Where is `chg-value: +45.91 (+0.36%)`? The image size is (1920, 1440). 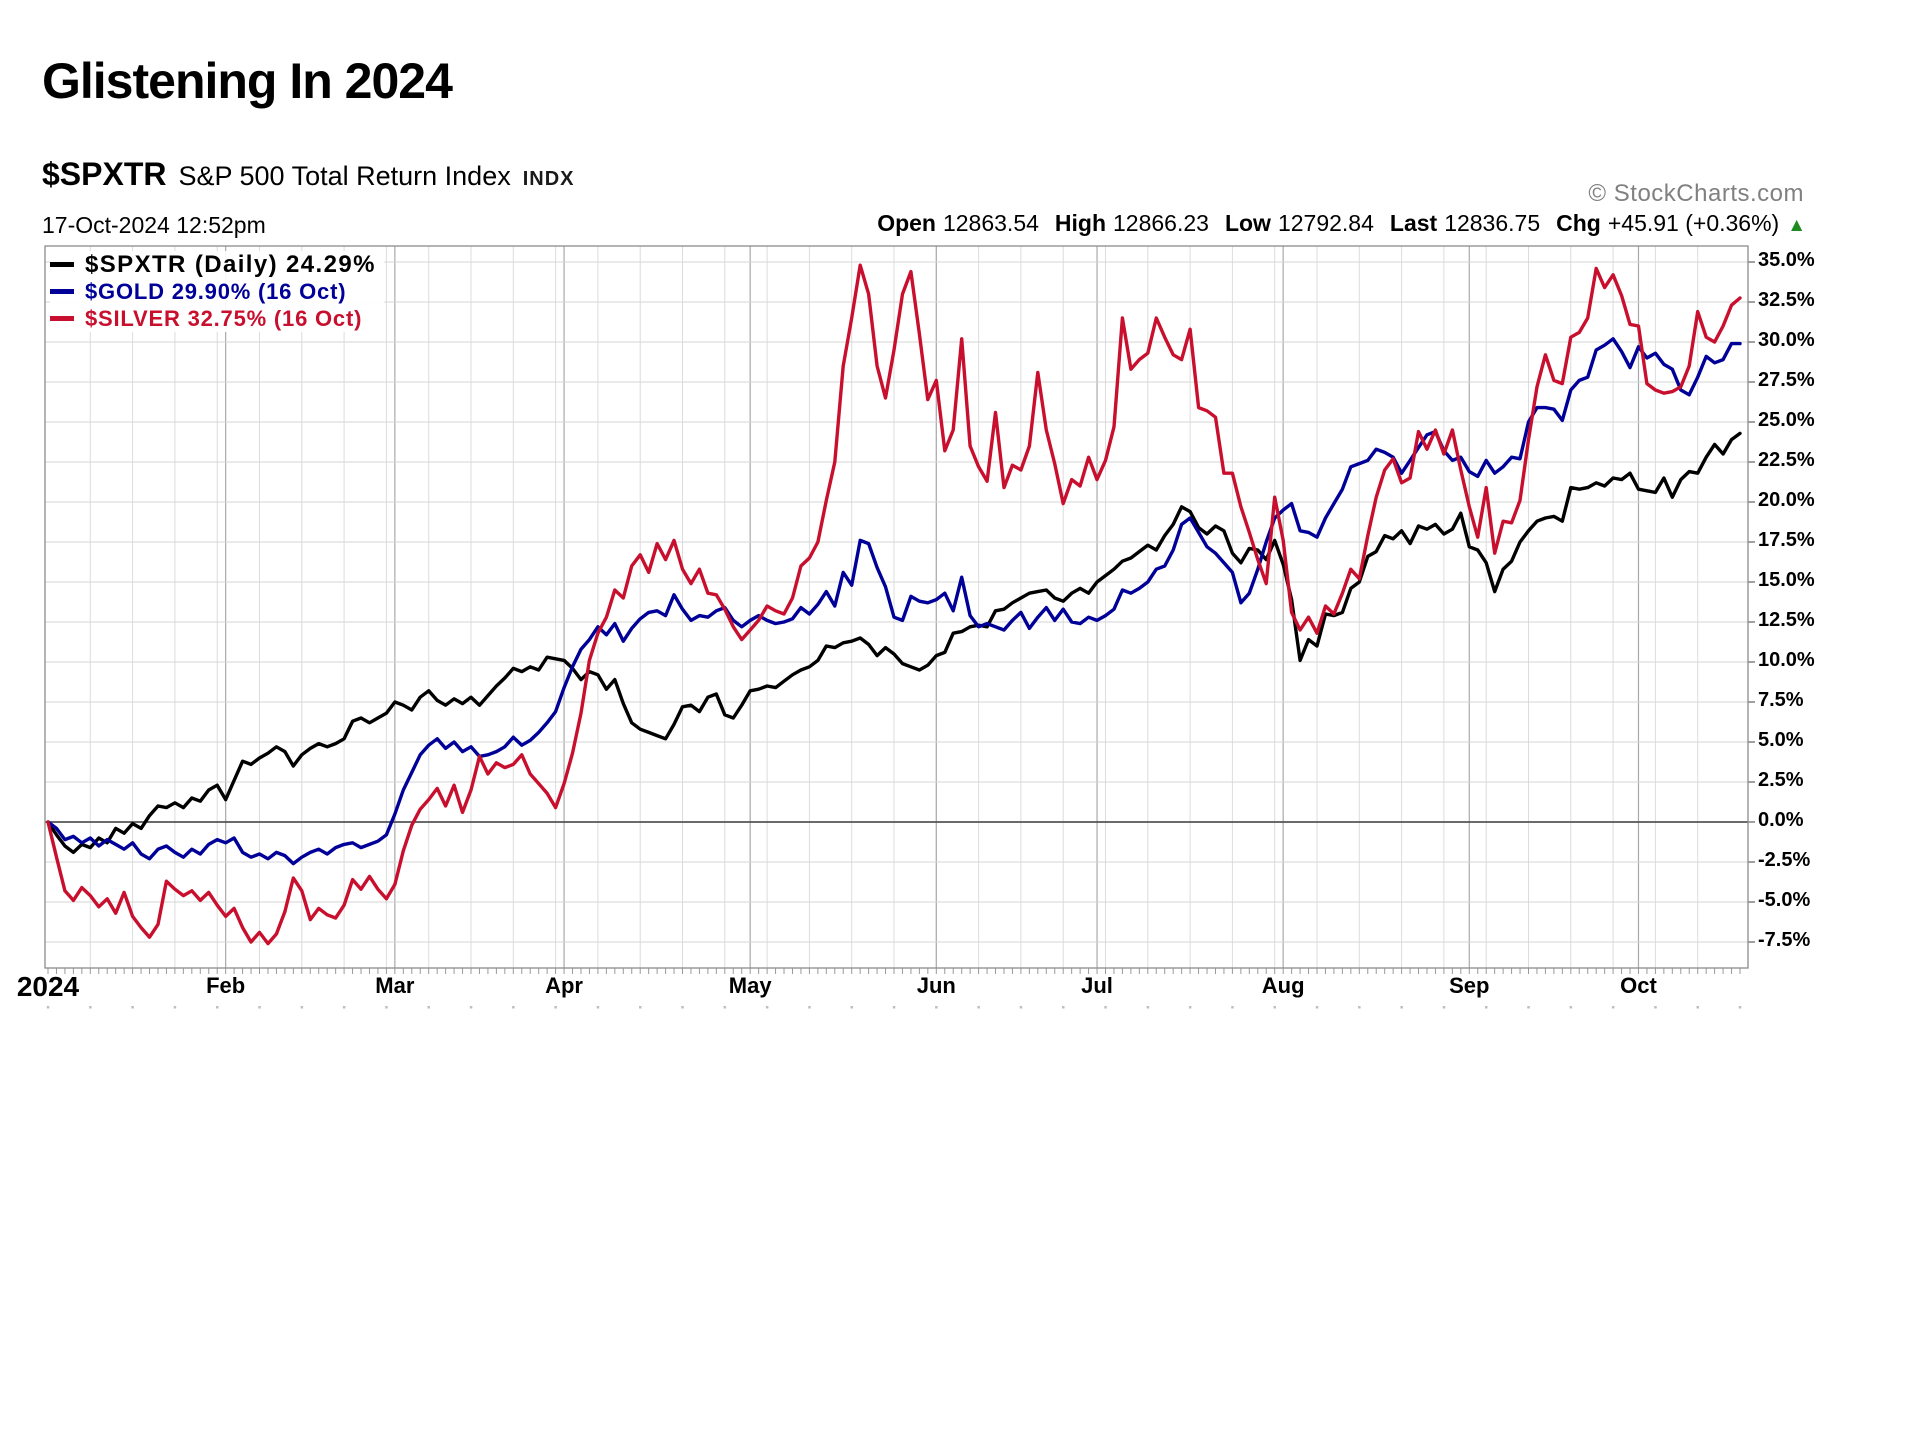 chg-value: +45.91 (+0.36%) is located at coordinates (1693, 223).